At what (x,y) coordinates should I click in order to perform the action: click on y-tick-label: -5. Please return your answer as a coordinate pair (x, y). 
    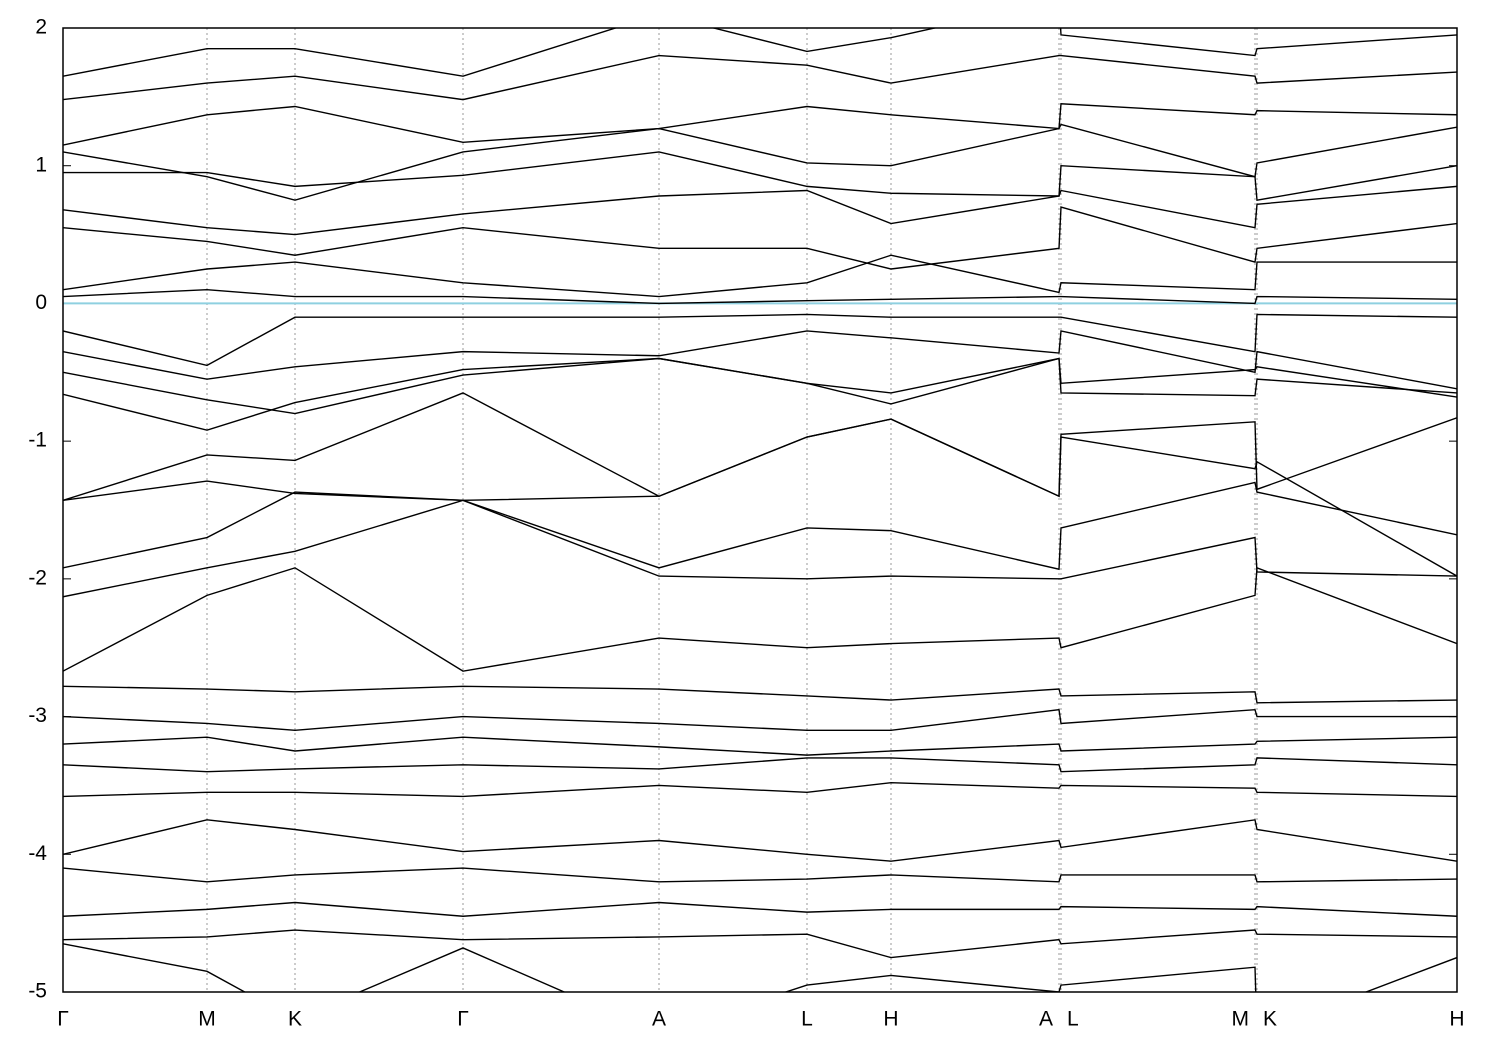
    Looking at the image, I should click on (37, 991).